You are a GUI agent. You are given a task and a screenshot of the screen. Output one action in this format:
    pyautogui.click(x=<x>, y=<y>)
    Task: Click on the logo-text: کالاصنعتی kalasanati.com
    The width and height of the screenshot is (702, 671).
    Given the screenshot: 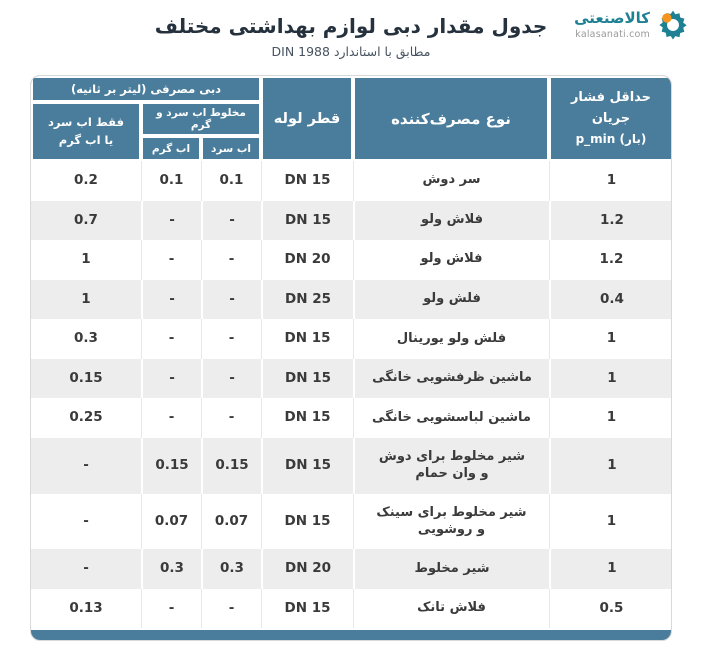 What is the action you would take?
    pyautogui.click(x=612, y=25)
    